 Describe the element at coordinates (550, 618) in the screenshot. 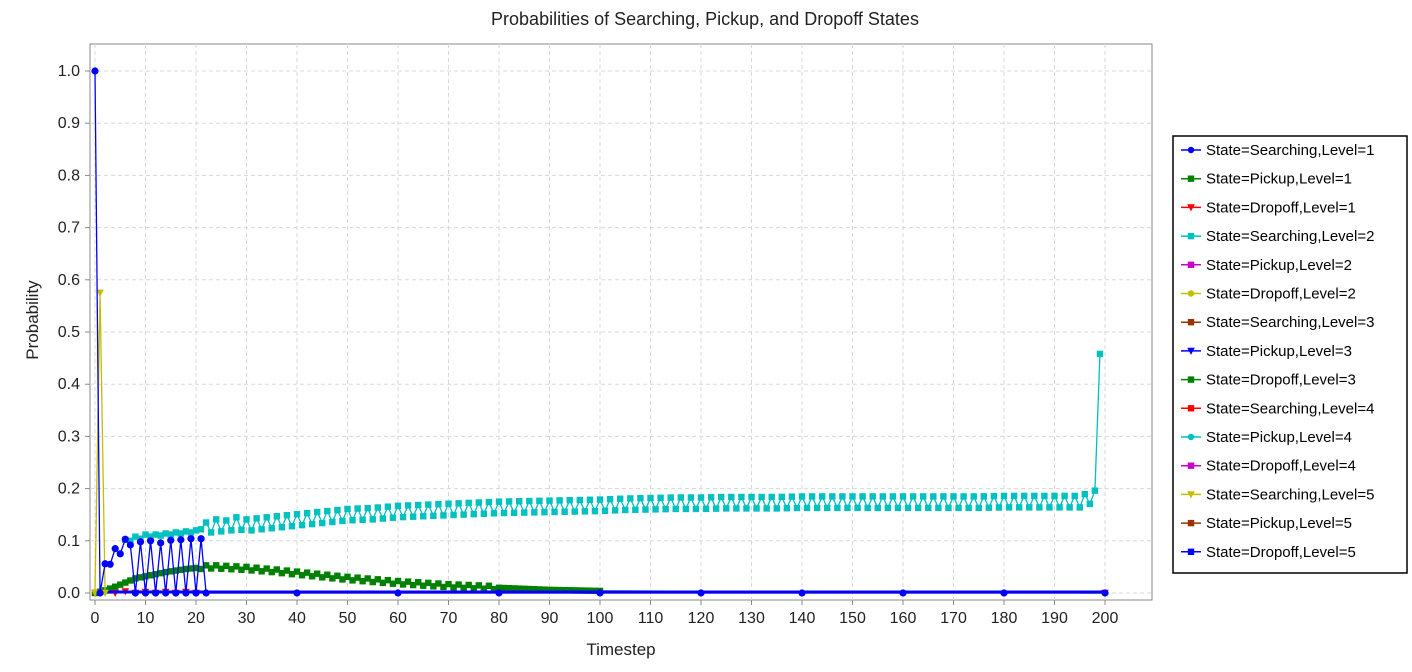

I see `x-tick-label: 90` at that location.